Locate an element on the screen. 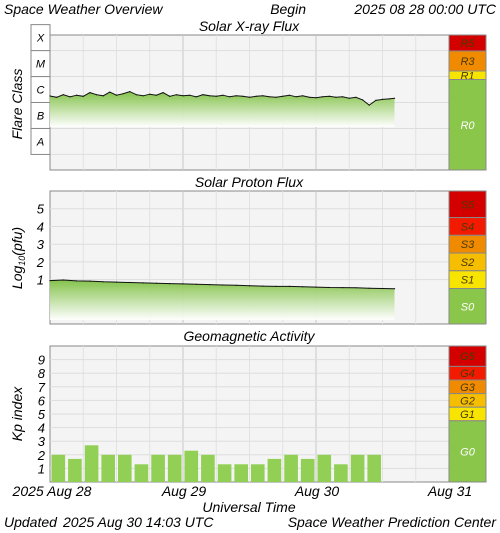 The image size is (500, 533). scale-label-G0: G0 is located at coordinates (468, 452).